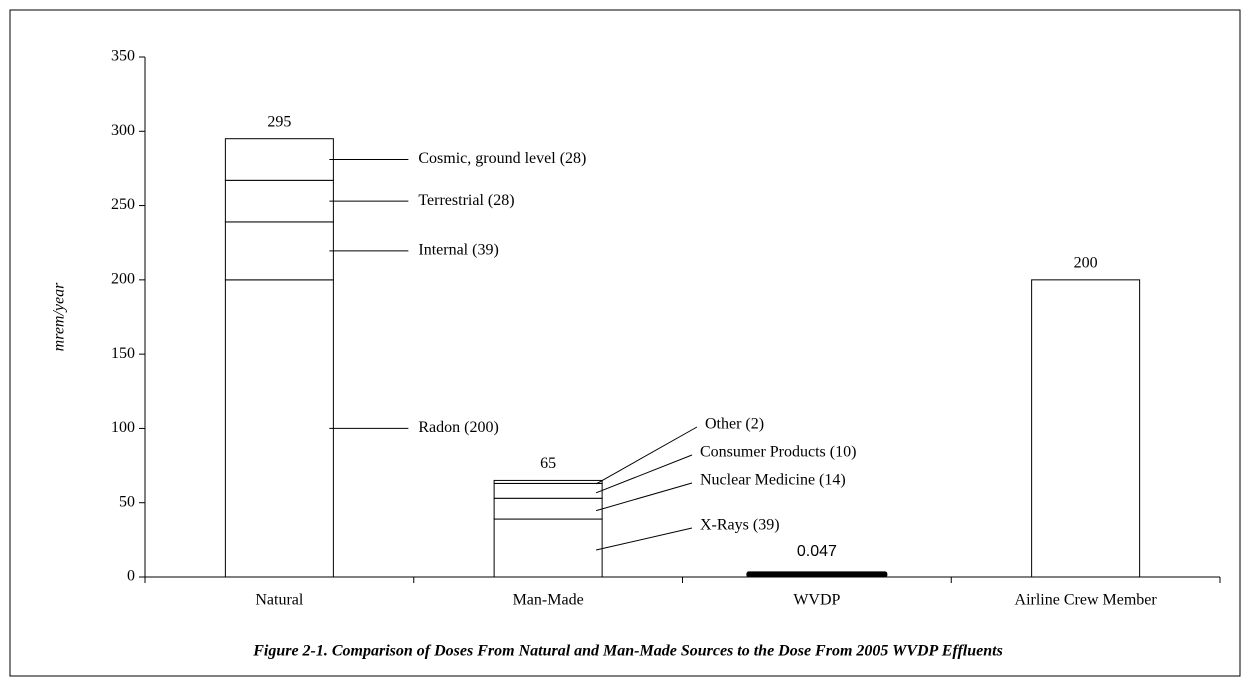 The image size is (1250, 686). What do you see at coordinates (1086, 263) in the screenshot?
I see `value-label: 200` at bounding box center [1086, 263].